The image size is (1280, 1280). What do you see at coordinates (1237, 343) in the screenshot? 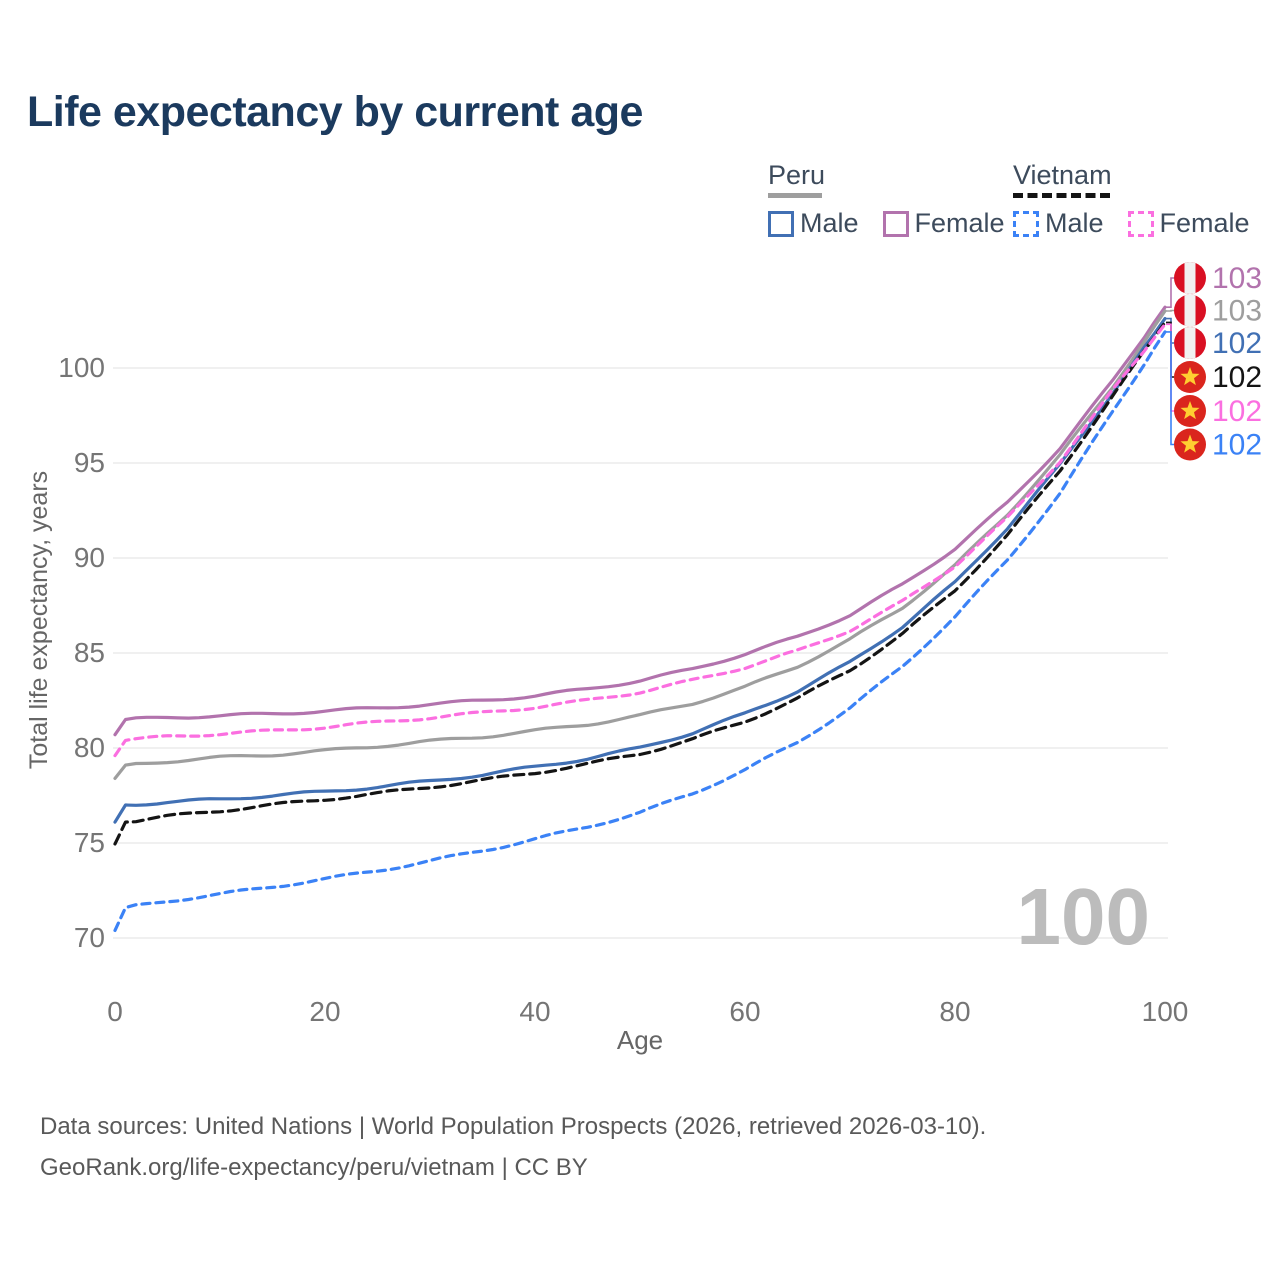
I see `end-value-label-peru-male: 102` at bounding box center [1237, 343].